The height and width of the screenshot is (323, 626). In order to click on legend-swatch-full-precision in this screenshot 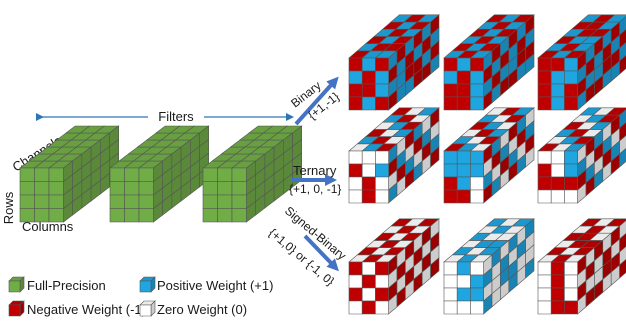, I will do `click(16, 284)`.